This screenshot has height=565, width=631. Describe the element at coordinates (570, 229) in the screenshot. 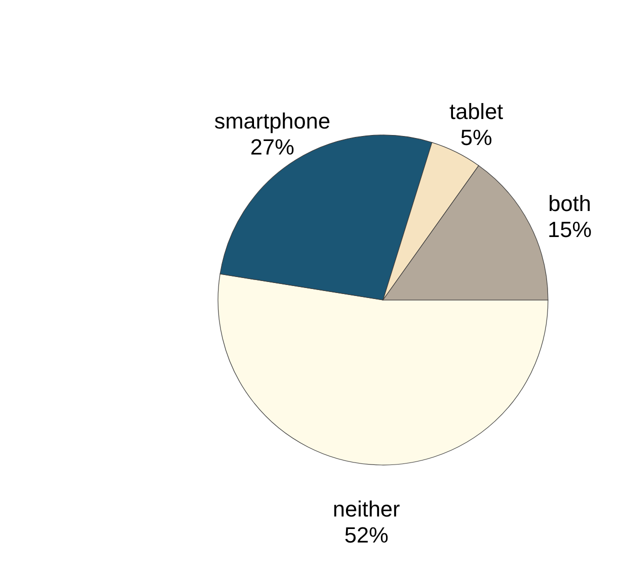

I see `data-label: 15%` at that location.